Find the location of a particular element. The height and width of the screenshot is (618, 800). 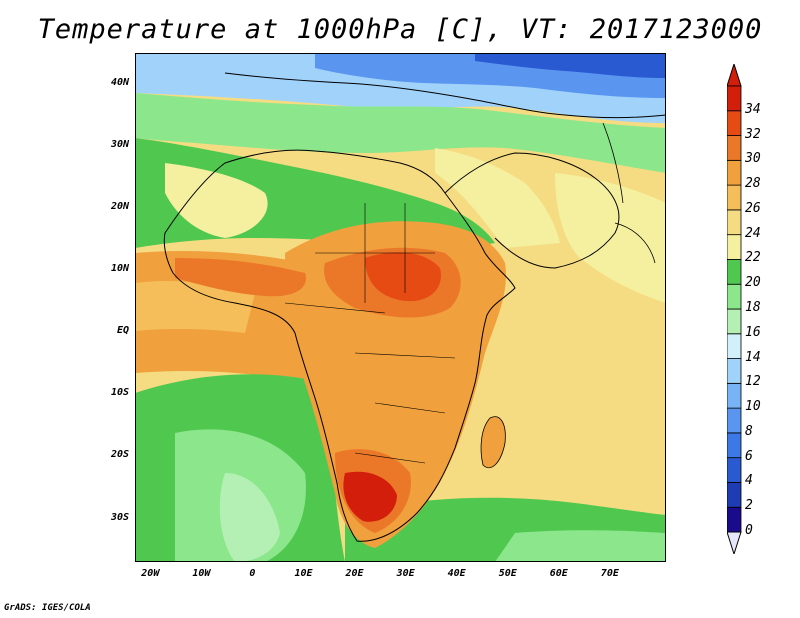

lat-tick-label: 20S is located at coordinates (119, 455).